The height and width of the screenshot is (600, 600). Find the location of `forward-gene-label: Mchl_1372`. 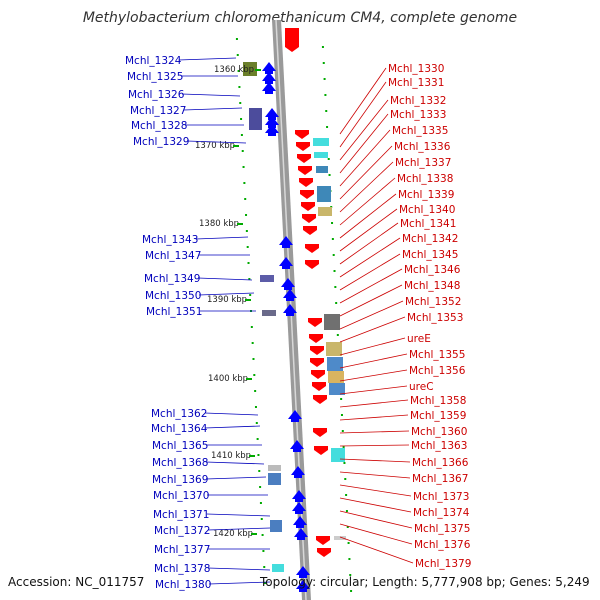

forward-gene-label: Mchl_1372 is located at coordinates (182, 531).